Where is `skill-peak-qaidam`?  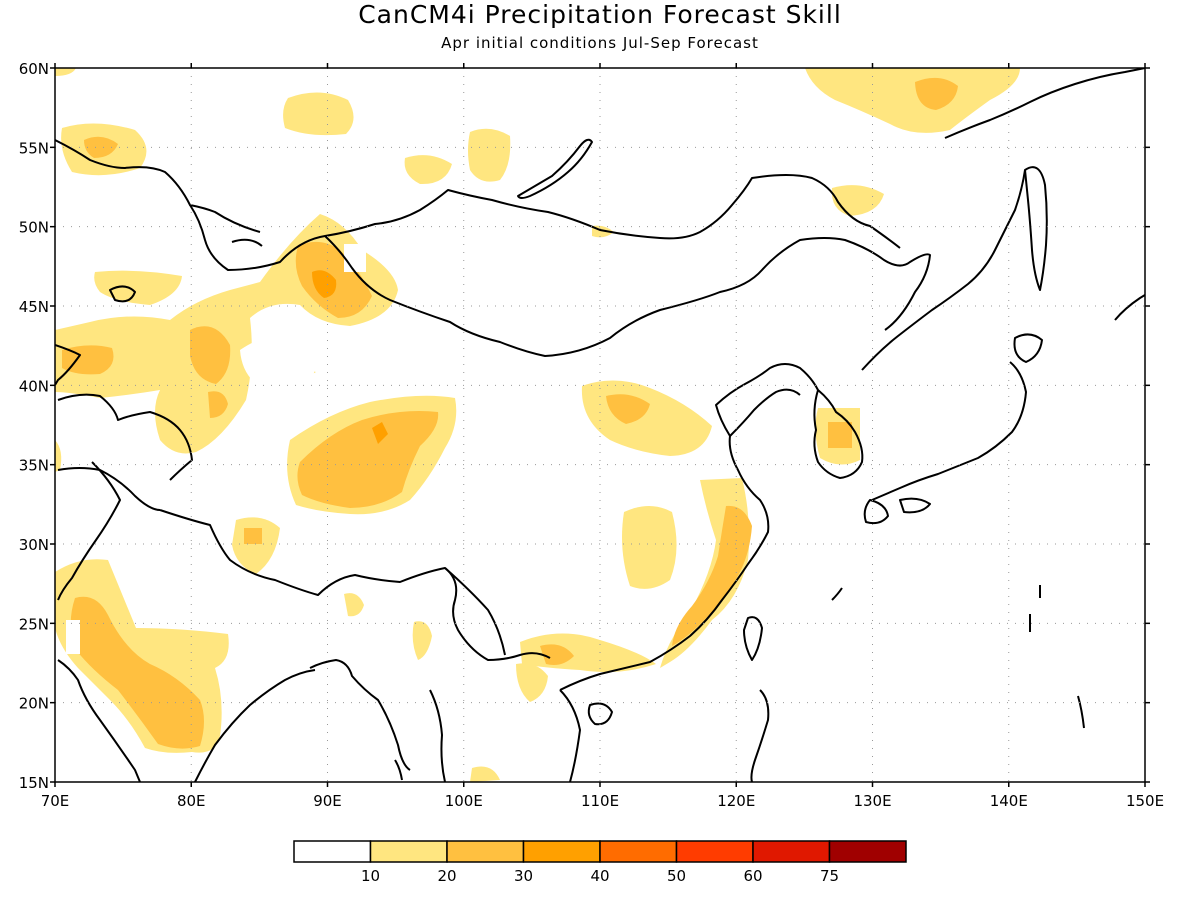
skill-peak-qaidam is located at coordinates (380, 433).